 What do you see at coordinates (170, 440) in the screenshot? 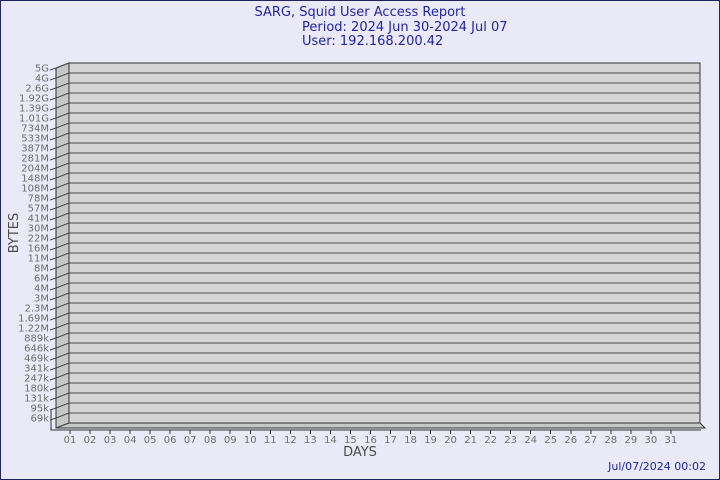
I see `x-tick-label: 06` at bounding box center [170, 440].